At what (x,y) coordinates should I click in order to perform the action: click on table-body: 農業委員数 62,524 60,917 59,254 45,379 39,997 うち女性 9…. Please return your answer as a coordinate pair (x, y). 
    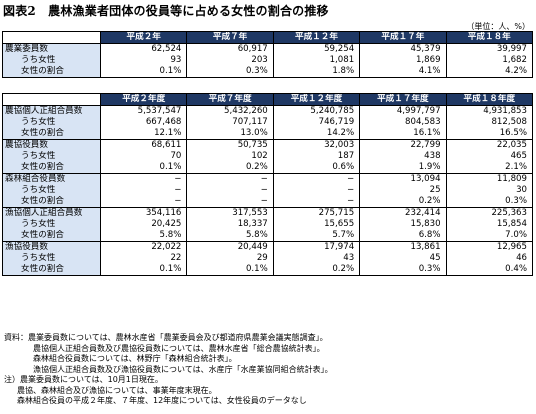
    Looking at the image, I should click on (268, 60).